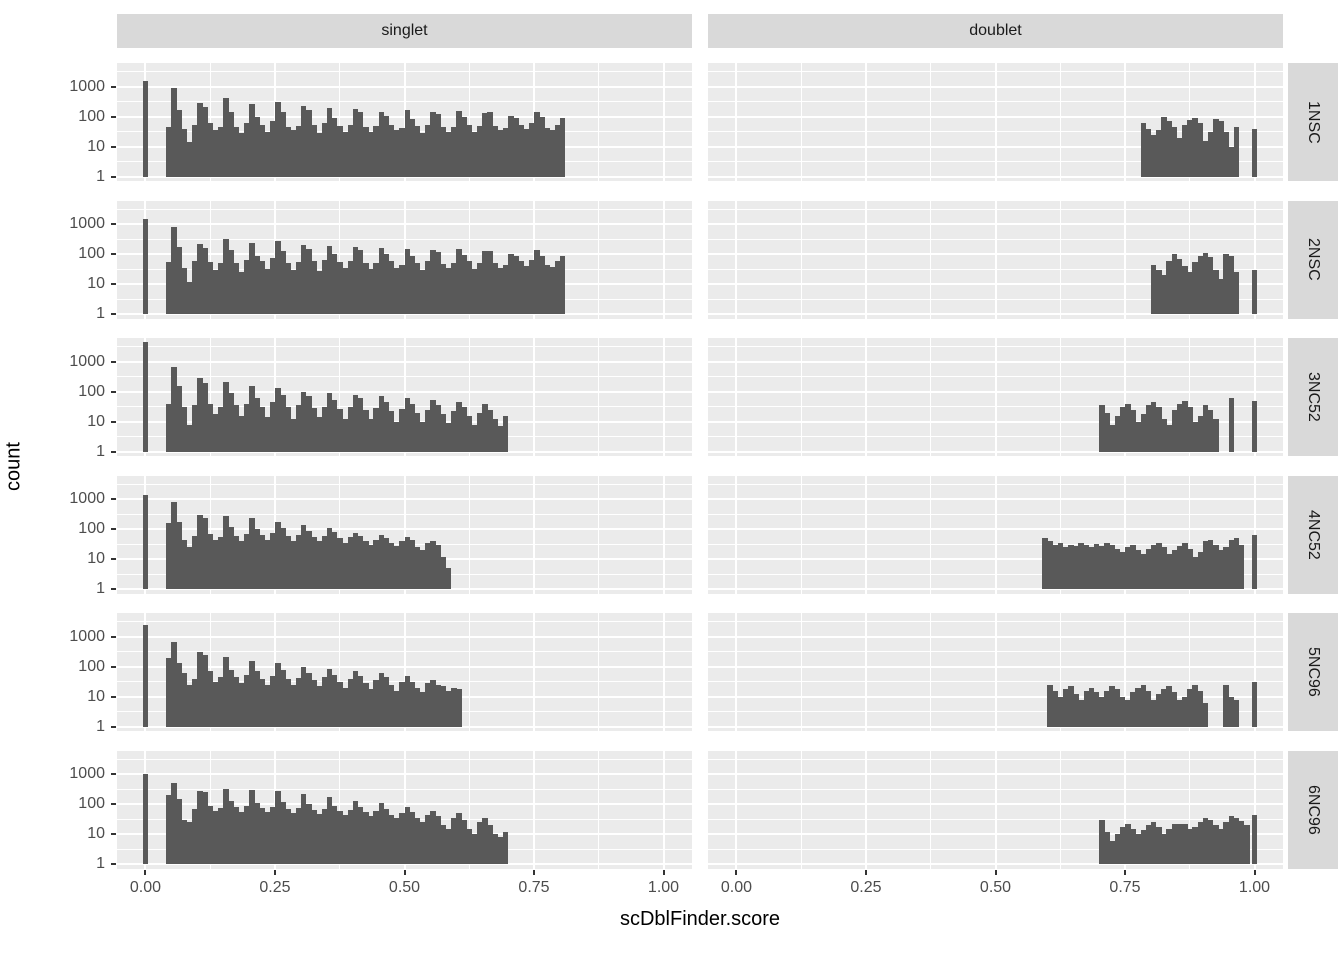  What do you see at coordinates (736, 887) in the screenshot?
I see `x-axis-tick-label: 0.00` at bounding box center [736, 887].